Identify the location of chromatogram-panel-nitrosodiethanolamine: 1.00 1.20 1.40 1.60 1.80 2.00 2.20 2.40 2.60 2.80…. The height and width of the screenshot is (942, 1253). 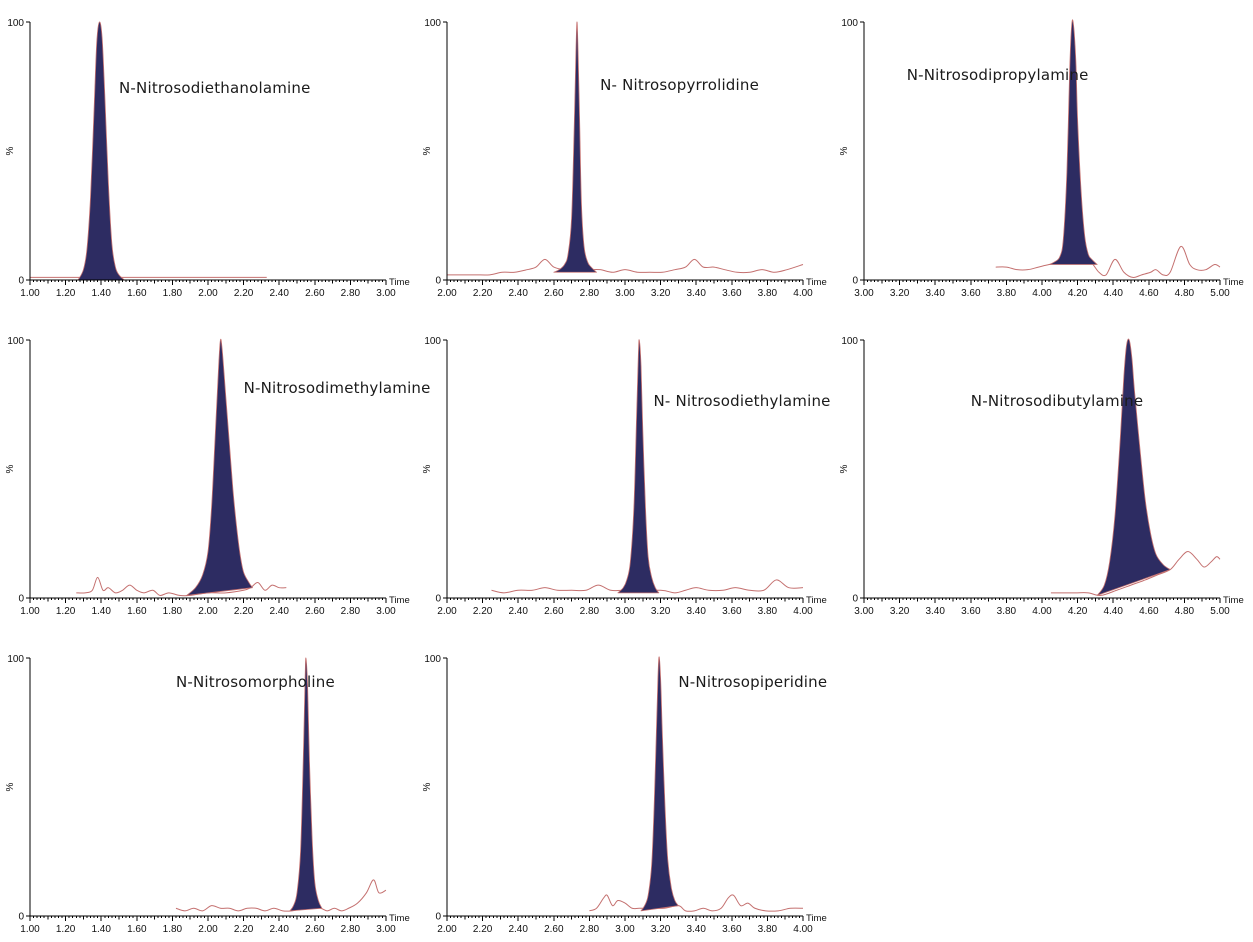
(208, 157).